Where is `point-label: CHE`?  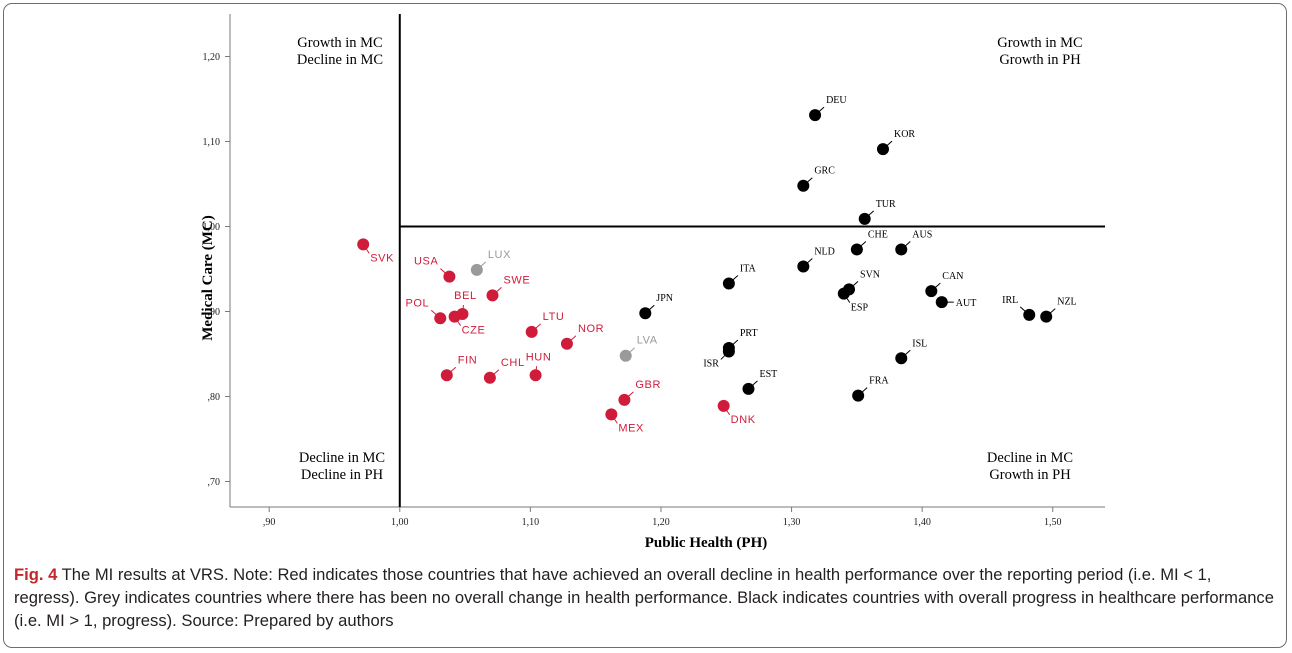
point-label: CHE is located at coordinates (878, 234).